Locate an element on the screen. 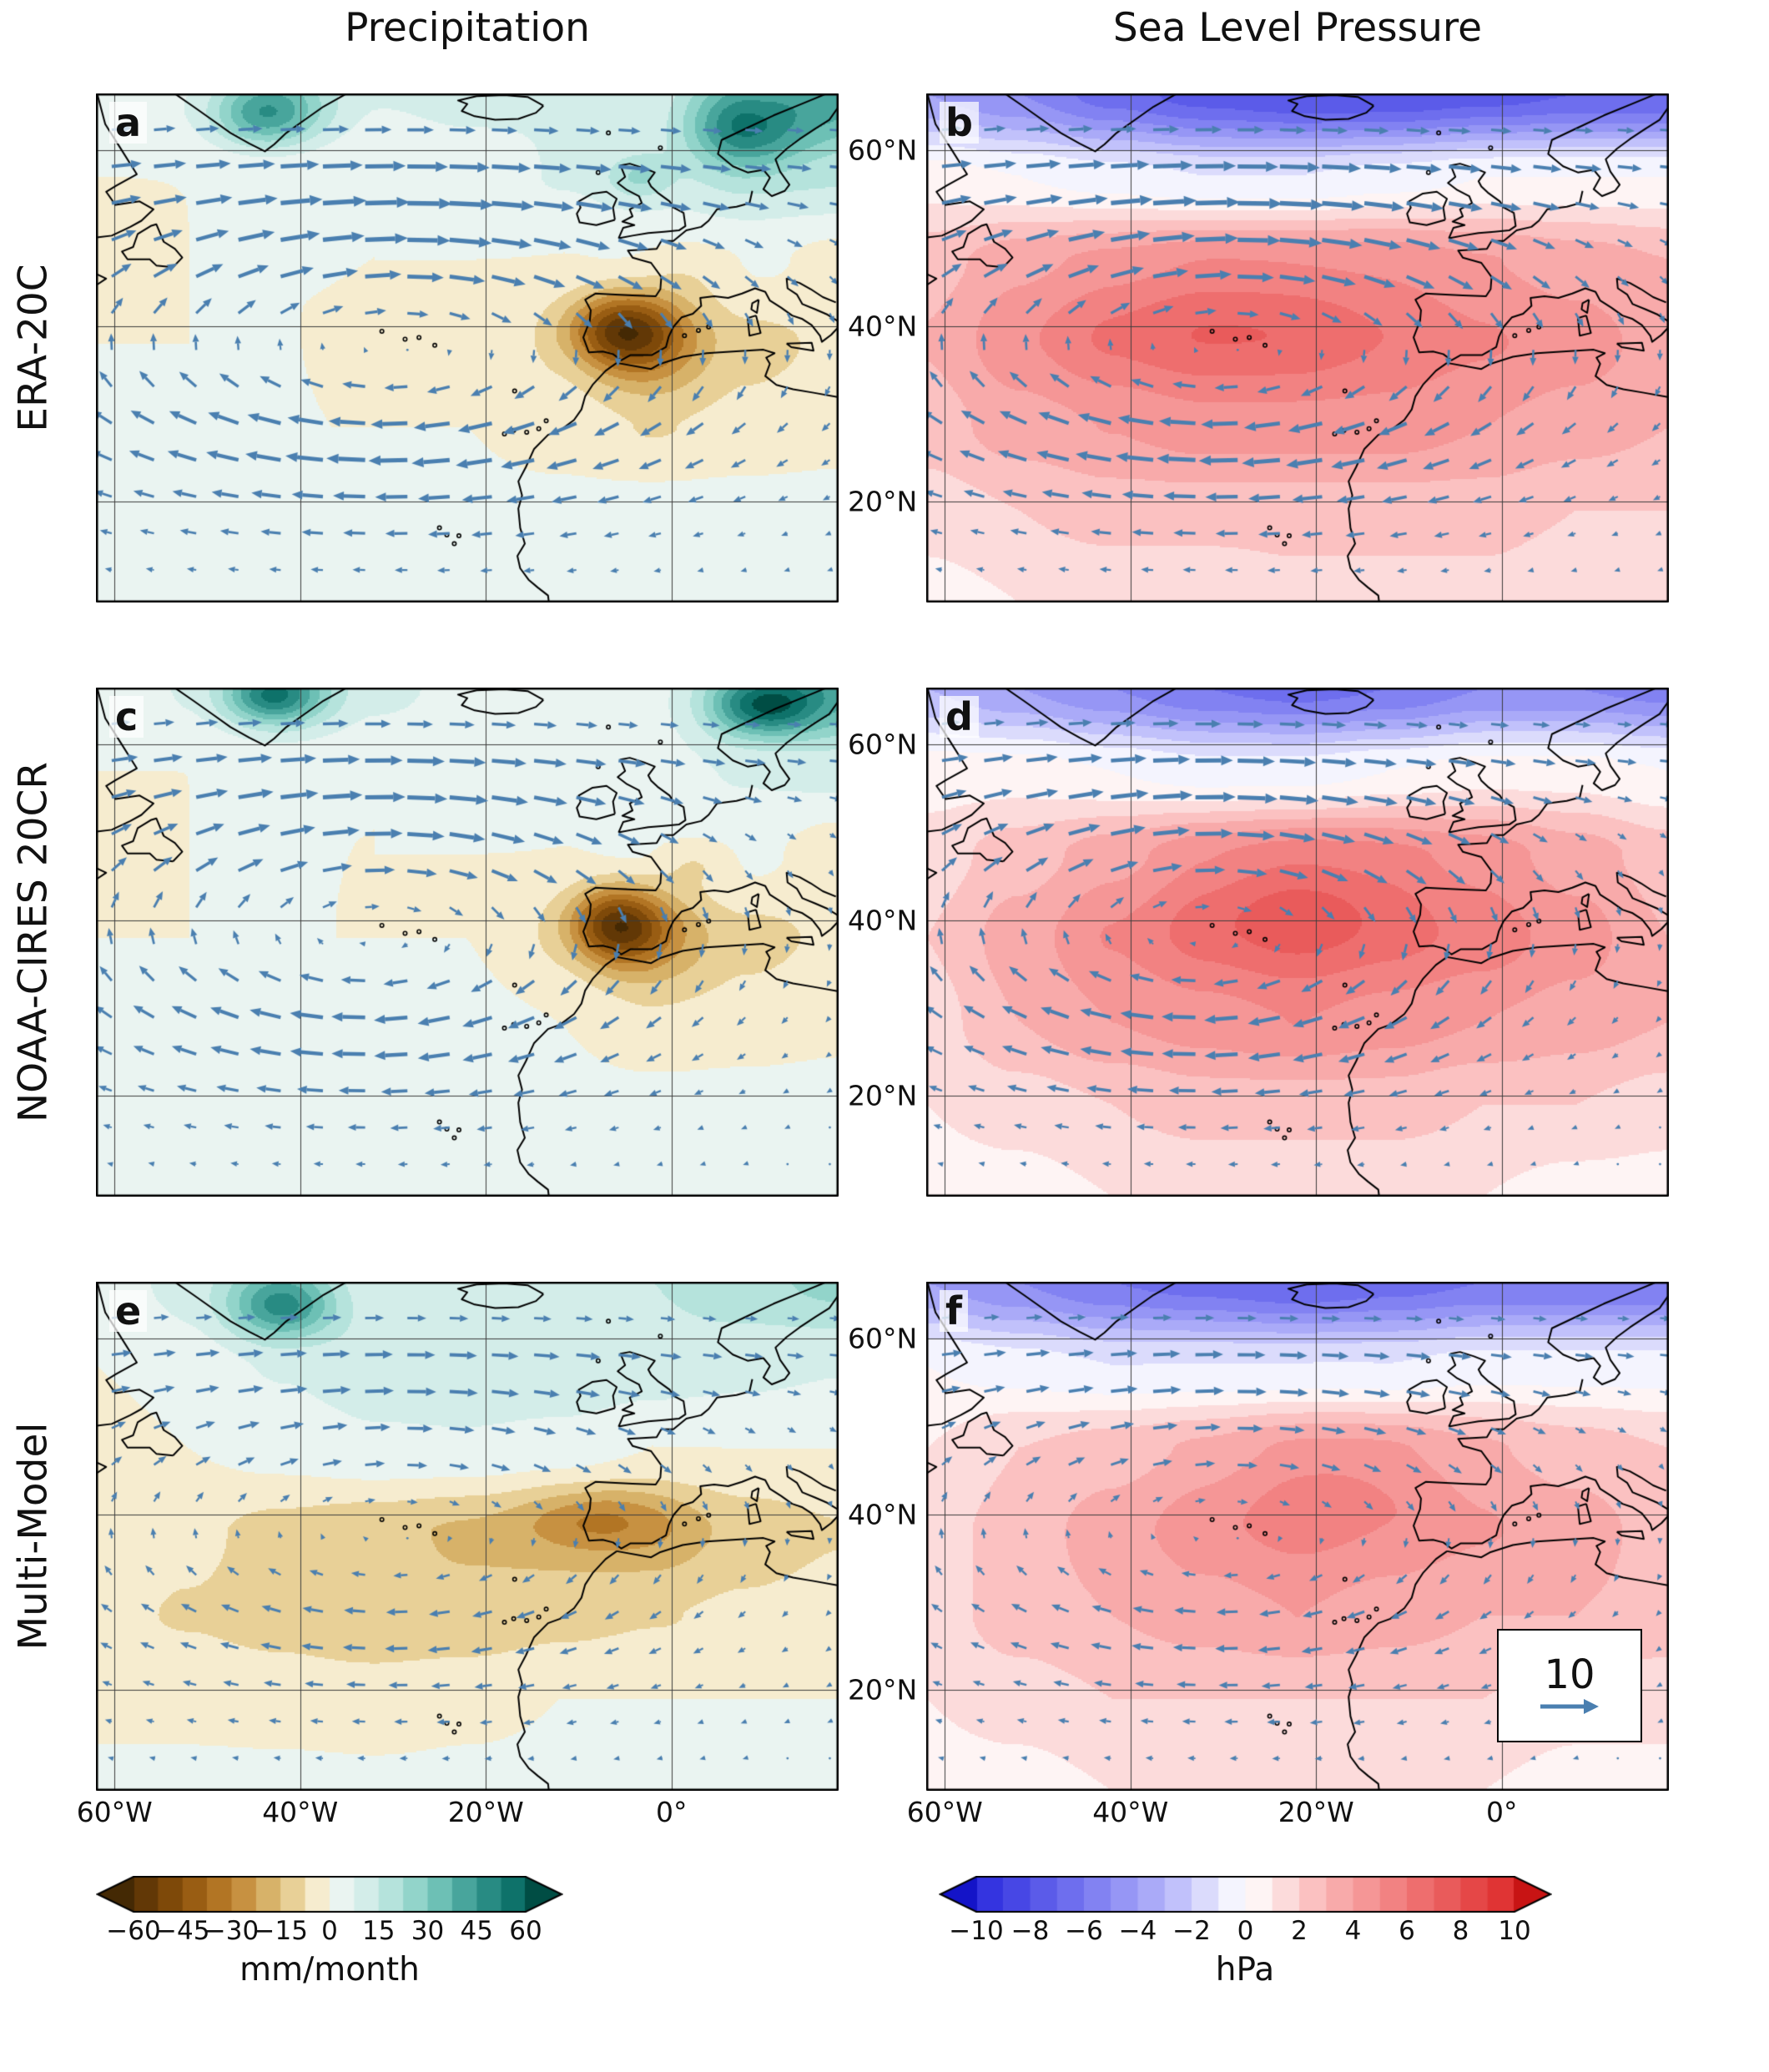 Image resolution: width=1769 pixels, height=2072 pixels. map-canvas-c is located at coordinates (467, 942).